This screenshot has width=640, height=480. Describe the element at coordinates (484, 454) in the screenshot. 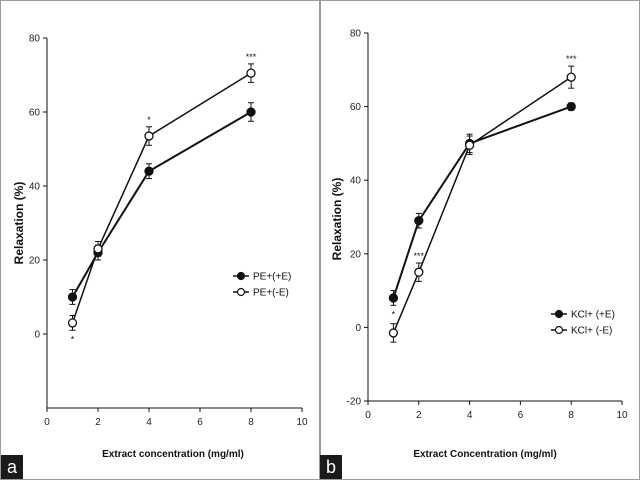

I see `x-axis-label: Extract Concentration (mg/ml)` at that location.